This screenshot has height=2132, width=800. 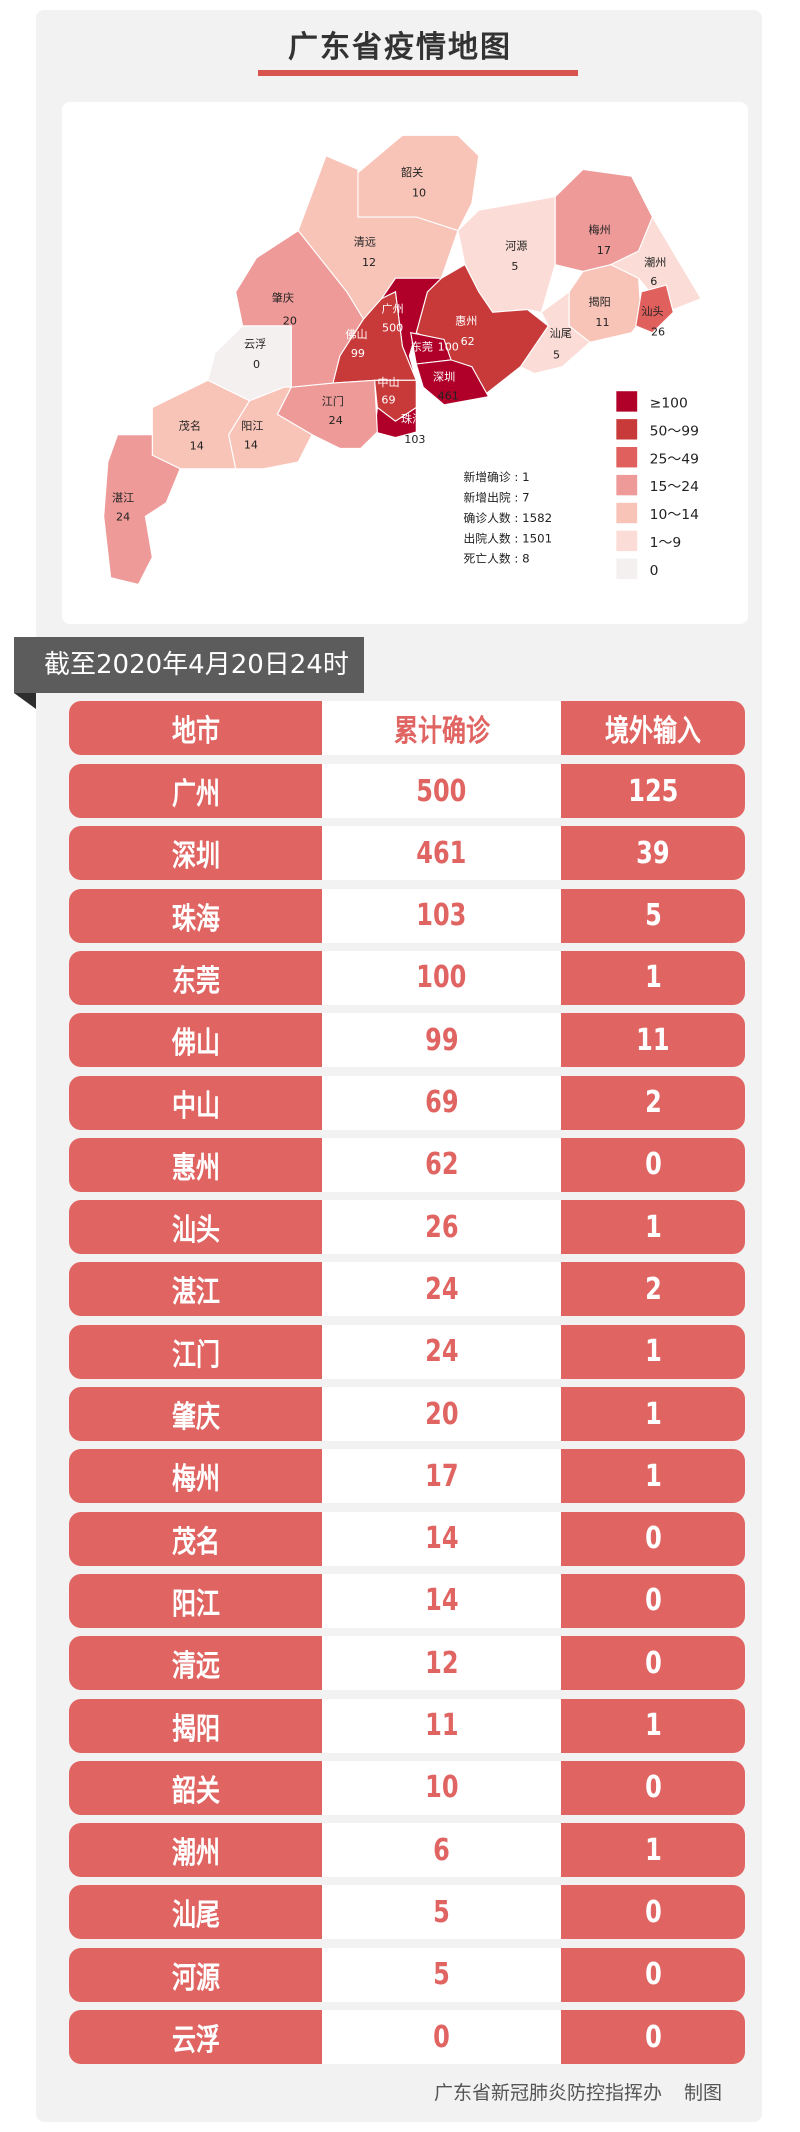 What do you see at coordinates (658, 332) in the screenshot?
I see `region-value: 26` at bounding box center [658, 332].